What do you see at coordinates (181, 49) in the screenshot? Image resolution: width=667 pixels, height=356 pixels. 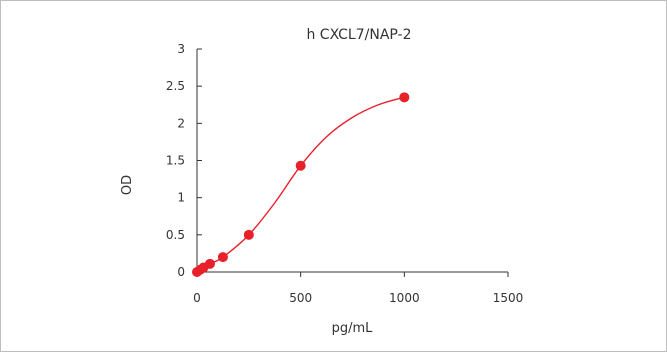 I see `y-tick-label: 3` at bounding box center [181, 49].